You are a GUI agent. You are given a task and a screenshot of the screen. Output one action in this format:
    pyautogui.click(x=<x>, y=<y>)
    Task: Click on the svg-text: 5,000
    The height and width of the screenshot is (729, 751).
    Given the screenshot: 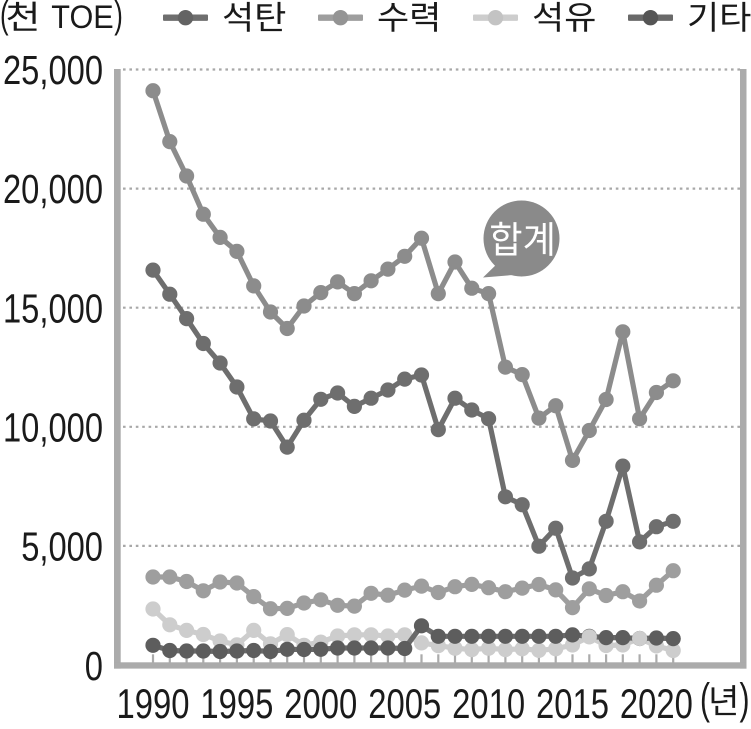 What is the action you would take?
    pyautogui.click(x=62, y=547)
    